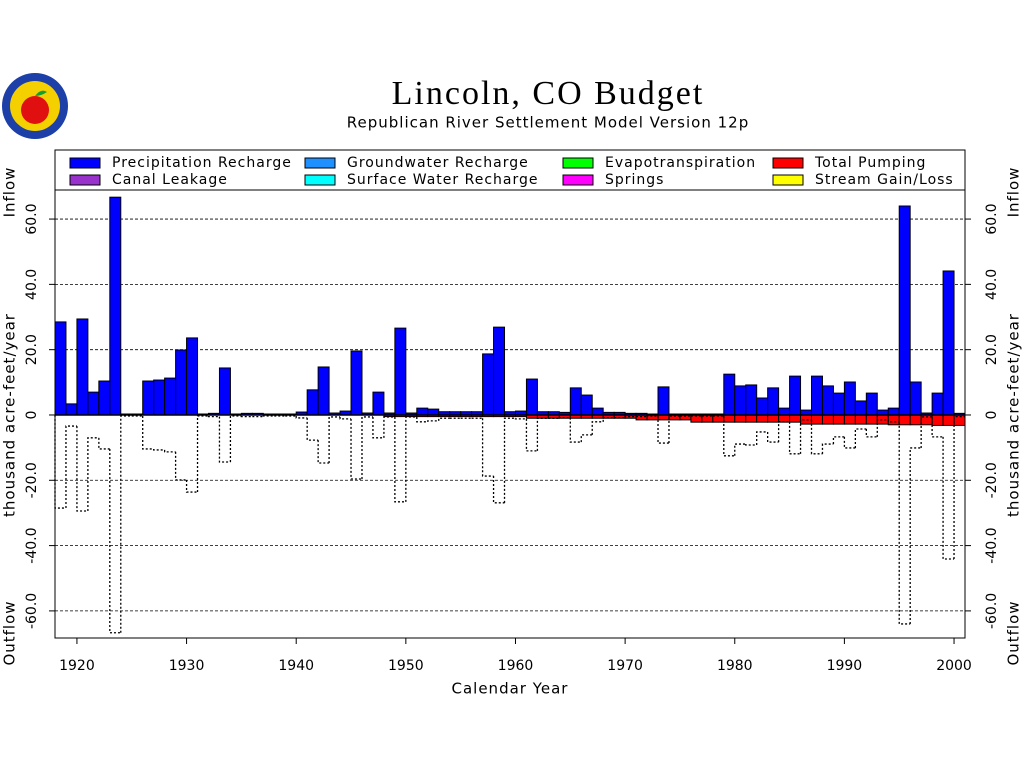 The width and height of the screenshot is (1024, 768). Describe the element at coordinates (735, 666) in the screenshot. I see `x-tick-label: 1980` at that location.